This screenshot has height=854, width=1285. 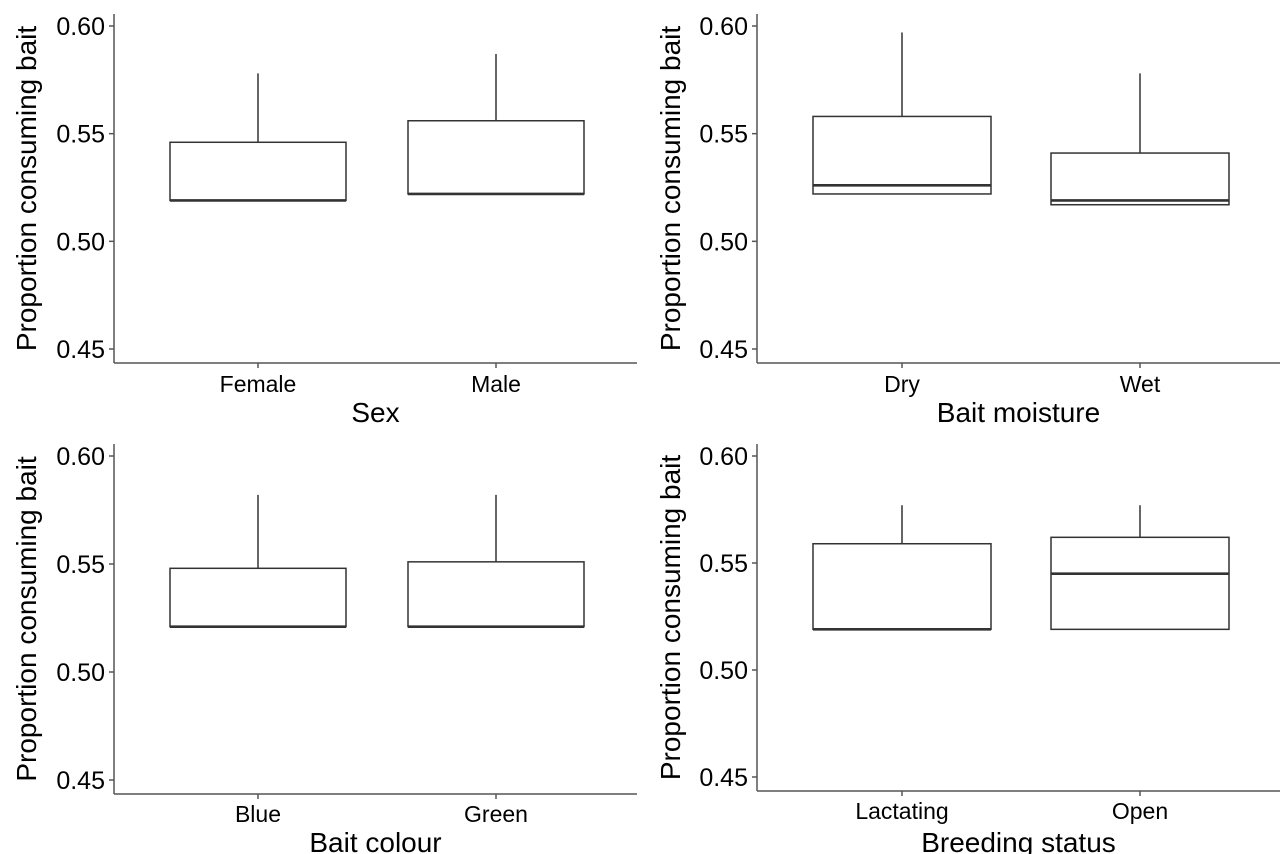 What do you see at coordinates (902, 384) in the screenshot?
I see `x-tick-label: Dry` at bounding box center [902, 384].